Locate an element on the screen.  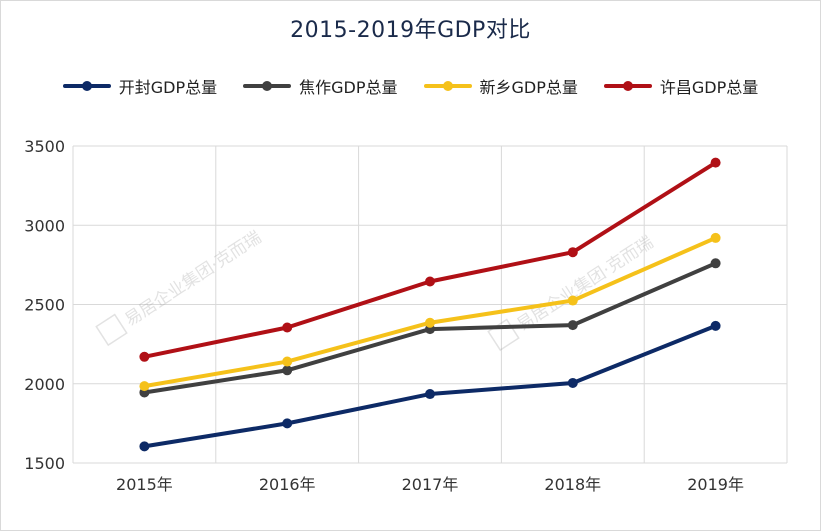
x-axis: 2015年 2016年 2017年 2018年 2019年 is located at coordinates (430, 484).